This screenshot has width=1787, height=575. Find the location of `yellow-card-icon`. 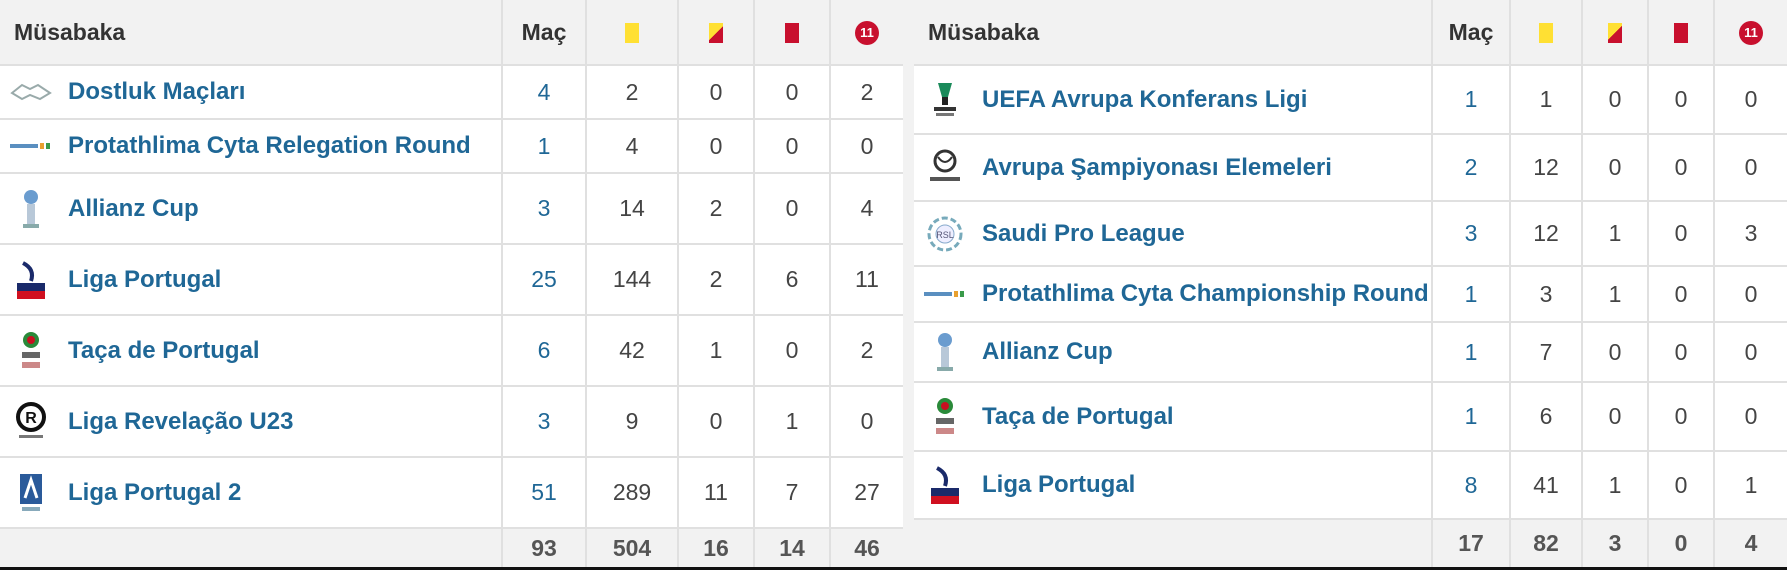

yellow-card-icon is located at coordinates (1546, 33).